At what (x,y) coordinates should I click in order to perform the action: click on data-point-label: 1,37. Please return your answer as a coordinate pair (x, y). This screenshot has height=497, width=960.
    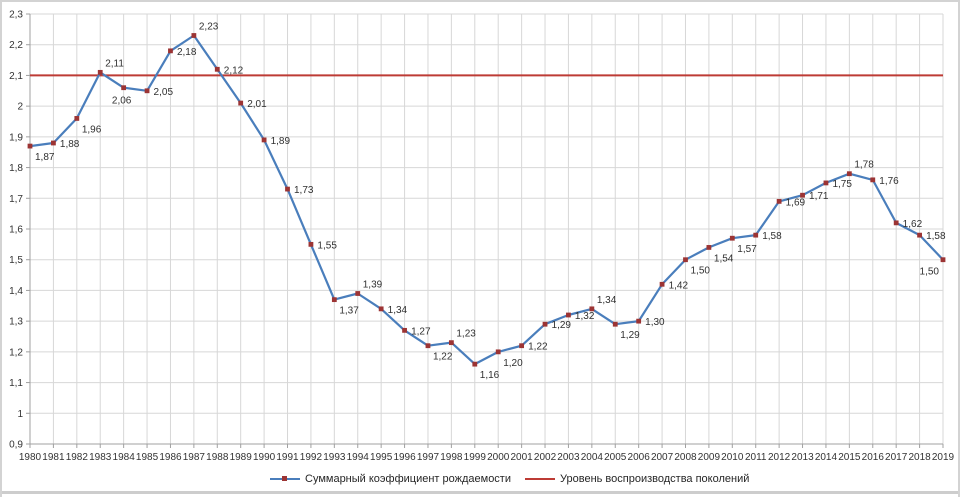
    Looking at the image, I should click on (349, 311).